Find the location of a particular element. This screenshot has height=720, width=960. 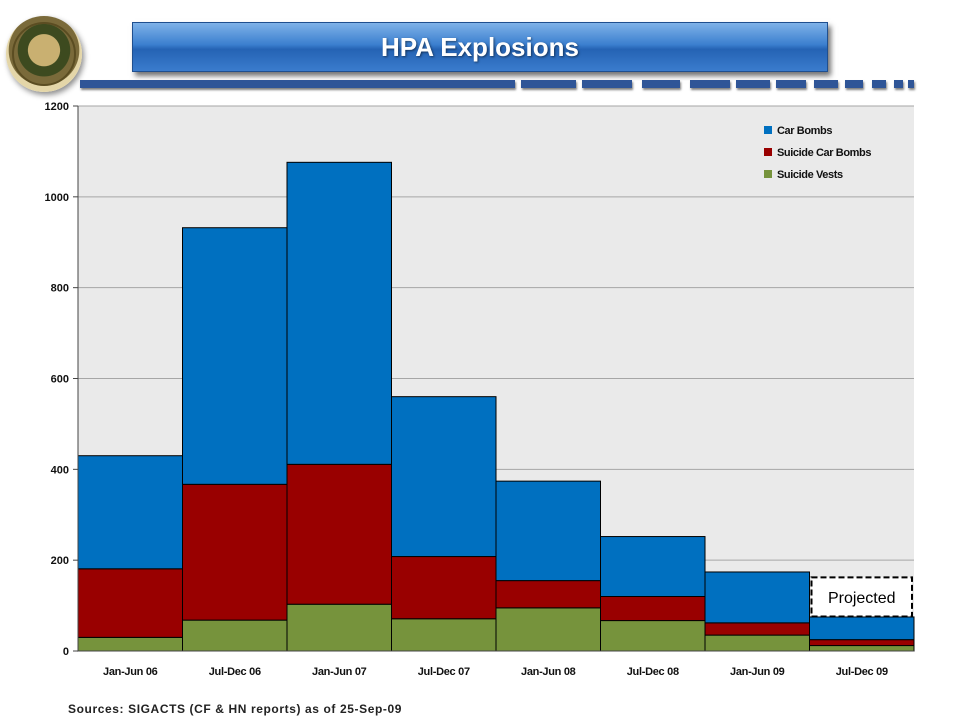

x-tick-label: Jan-Jun 06 is located at coordinates (130, 672).